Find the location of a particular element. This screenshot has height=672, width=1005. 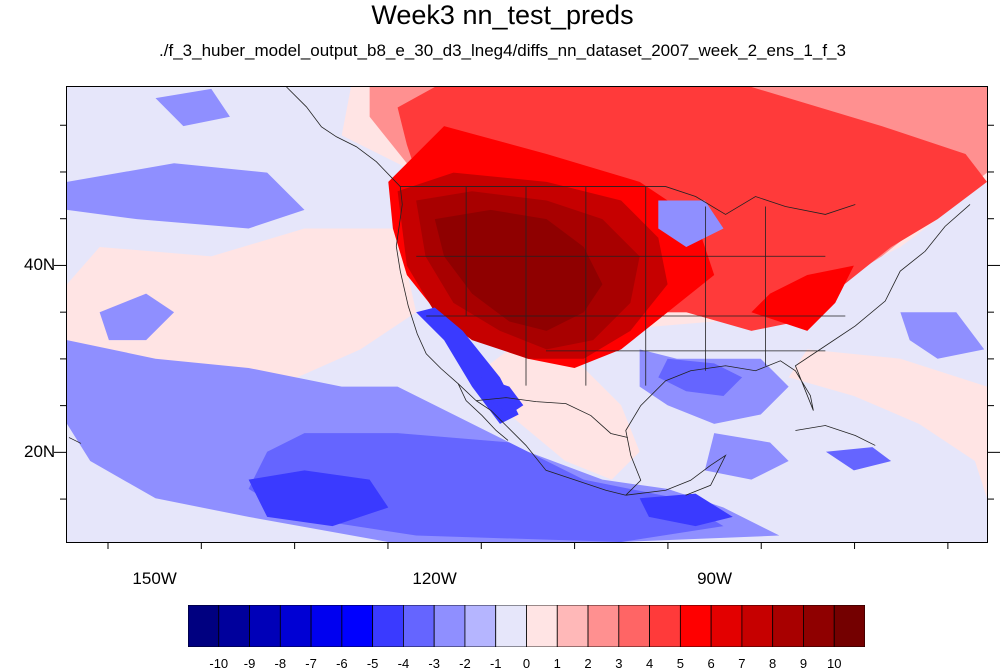

baja-coastline is located at coordinates (483, 412).